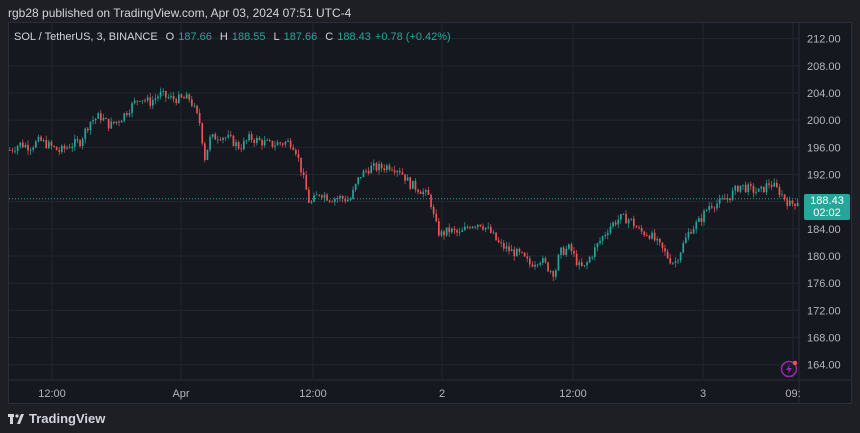 Image resolution: width=860 pixels, height=433 pixels. Describe the element at coordinates (824, 339) in the screenshot. I see `price-tick-label: 168.00` at that location.